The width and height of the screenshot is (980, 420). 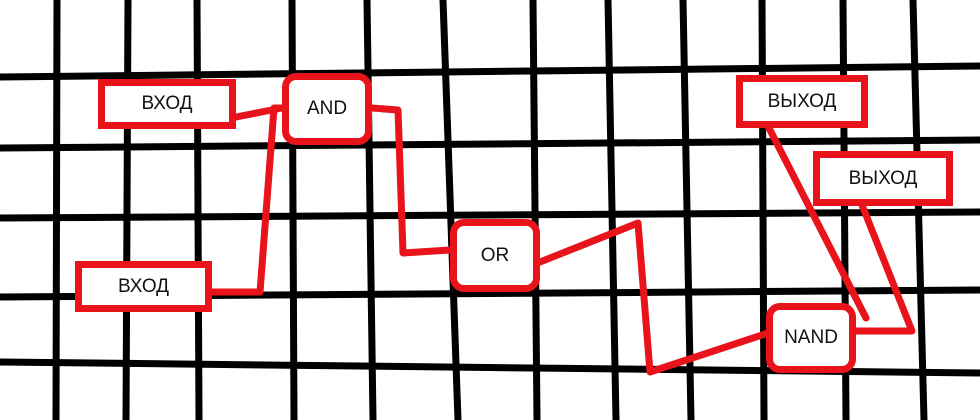 What do you see at coordinates (247, 200) in the screenshot?
I see `wire-input2-to-and` at bounding box center [247, 200].